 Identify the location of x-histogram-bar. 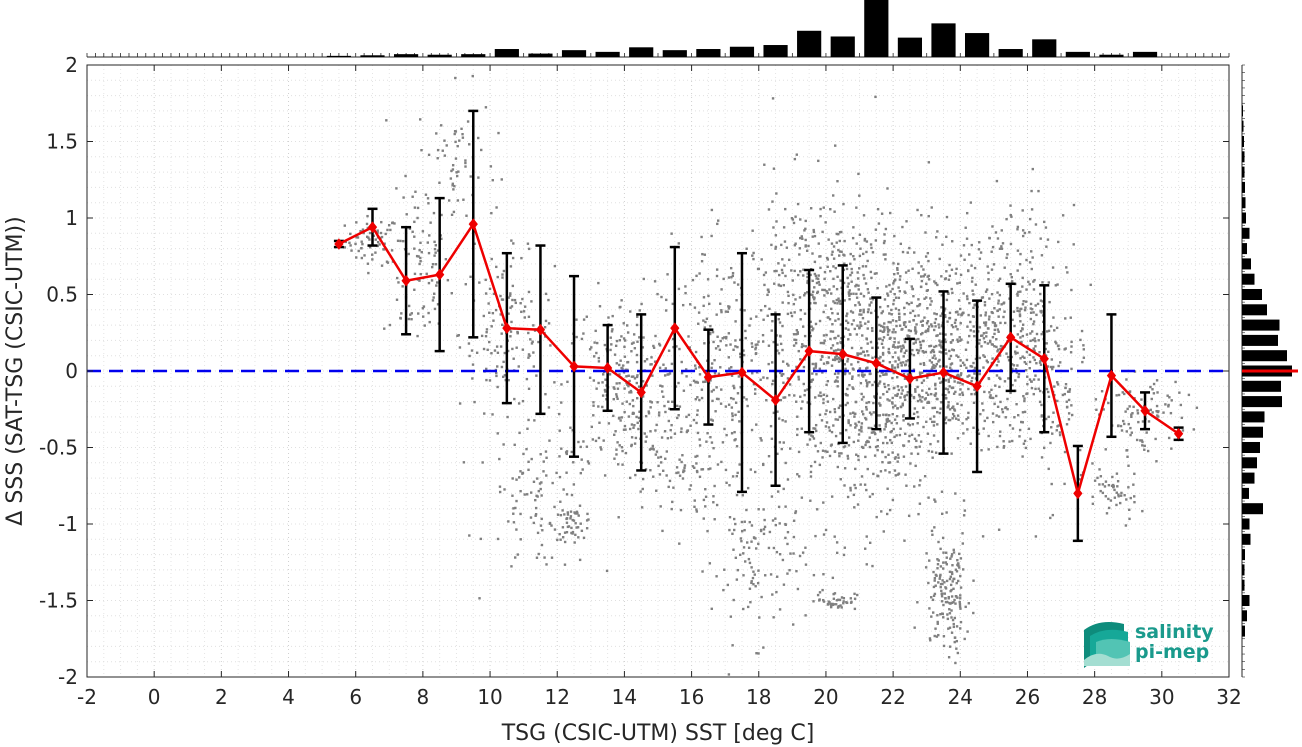
(876, 28).